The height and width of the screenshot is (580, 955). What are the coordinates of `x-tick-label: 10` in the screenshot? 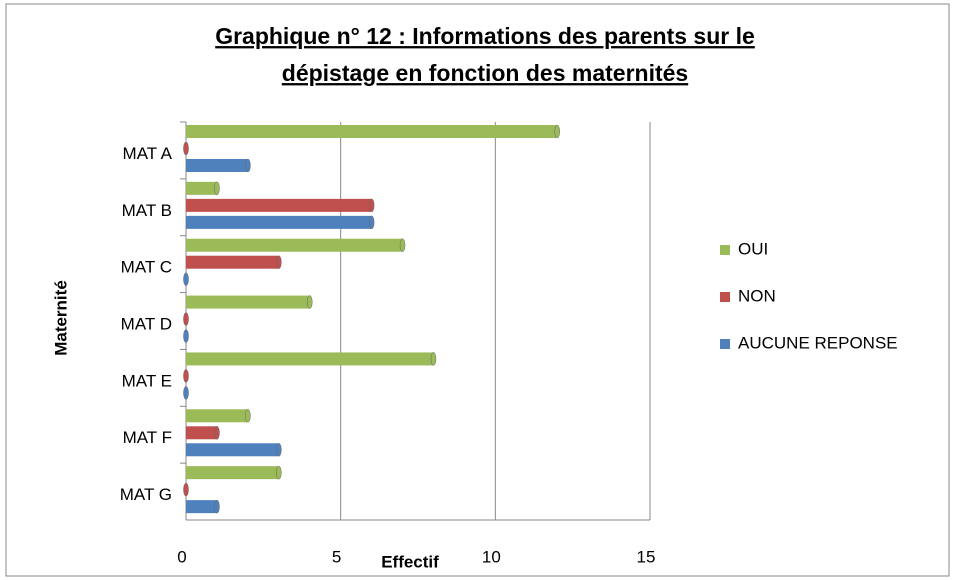 It's located at (491, 556).